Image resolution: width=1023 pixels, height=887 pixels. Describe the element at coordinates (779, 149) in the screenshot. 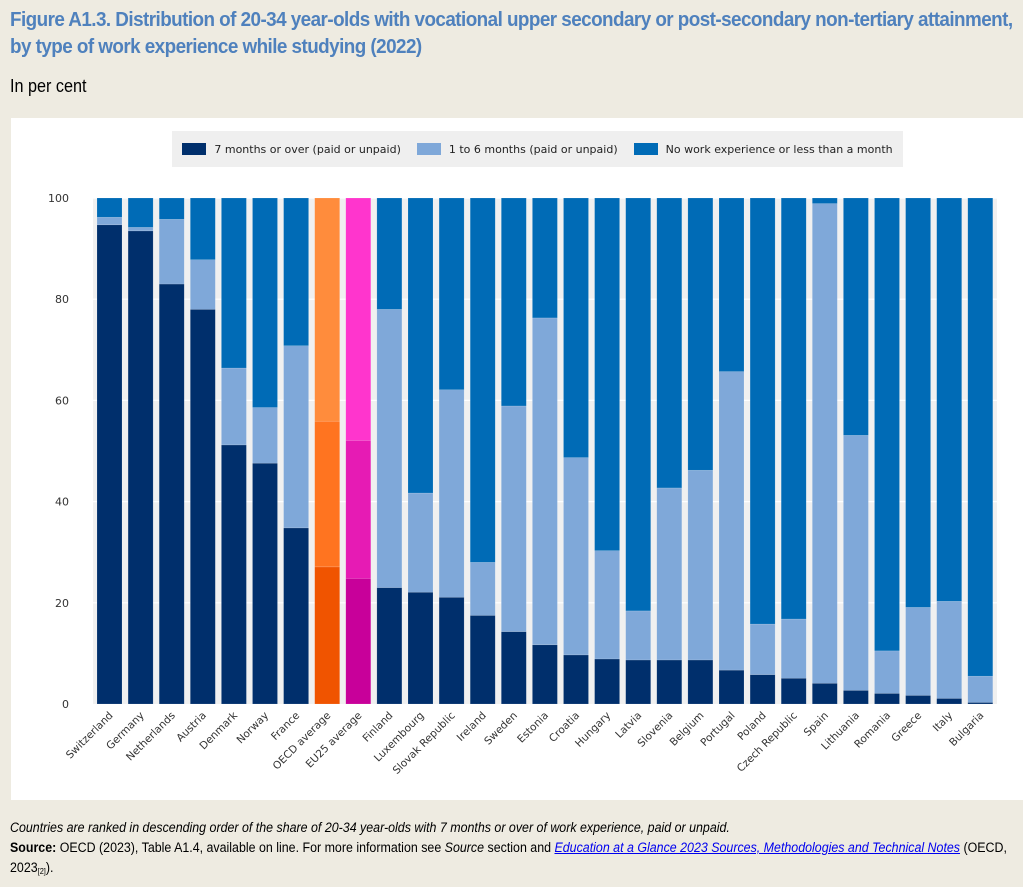

I see `legend-label: No work experience or less than a month` at that location.